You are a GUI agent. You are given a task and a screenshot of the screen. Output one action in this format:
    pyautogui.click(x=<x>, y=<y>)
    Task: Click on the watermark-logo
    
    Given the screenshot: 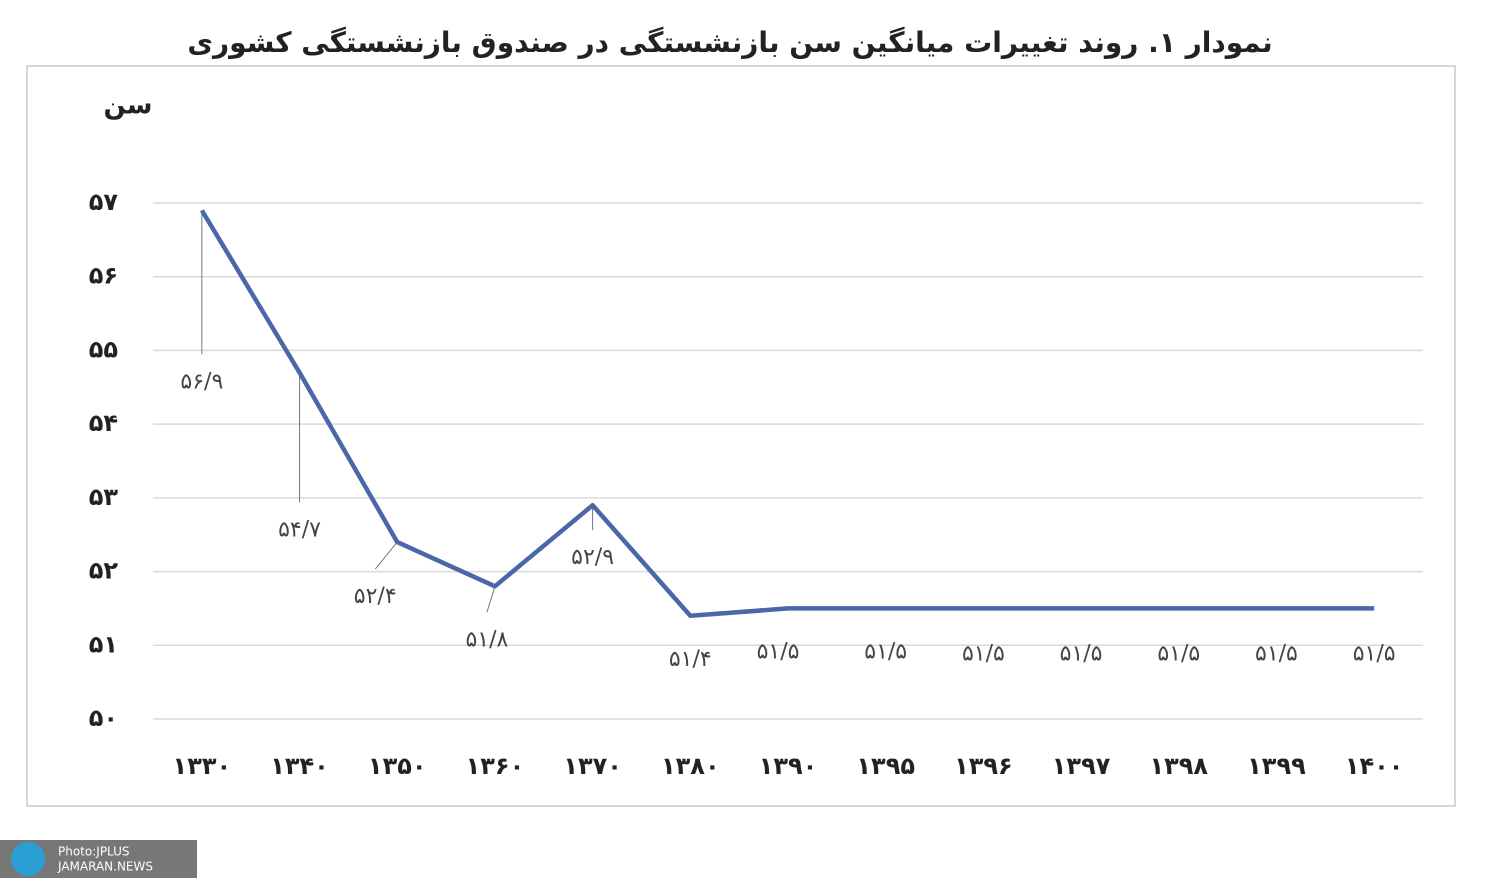 What is the action you would take?
    pyautogui.click(x=28, y=859)
    